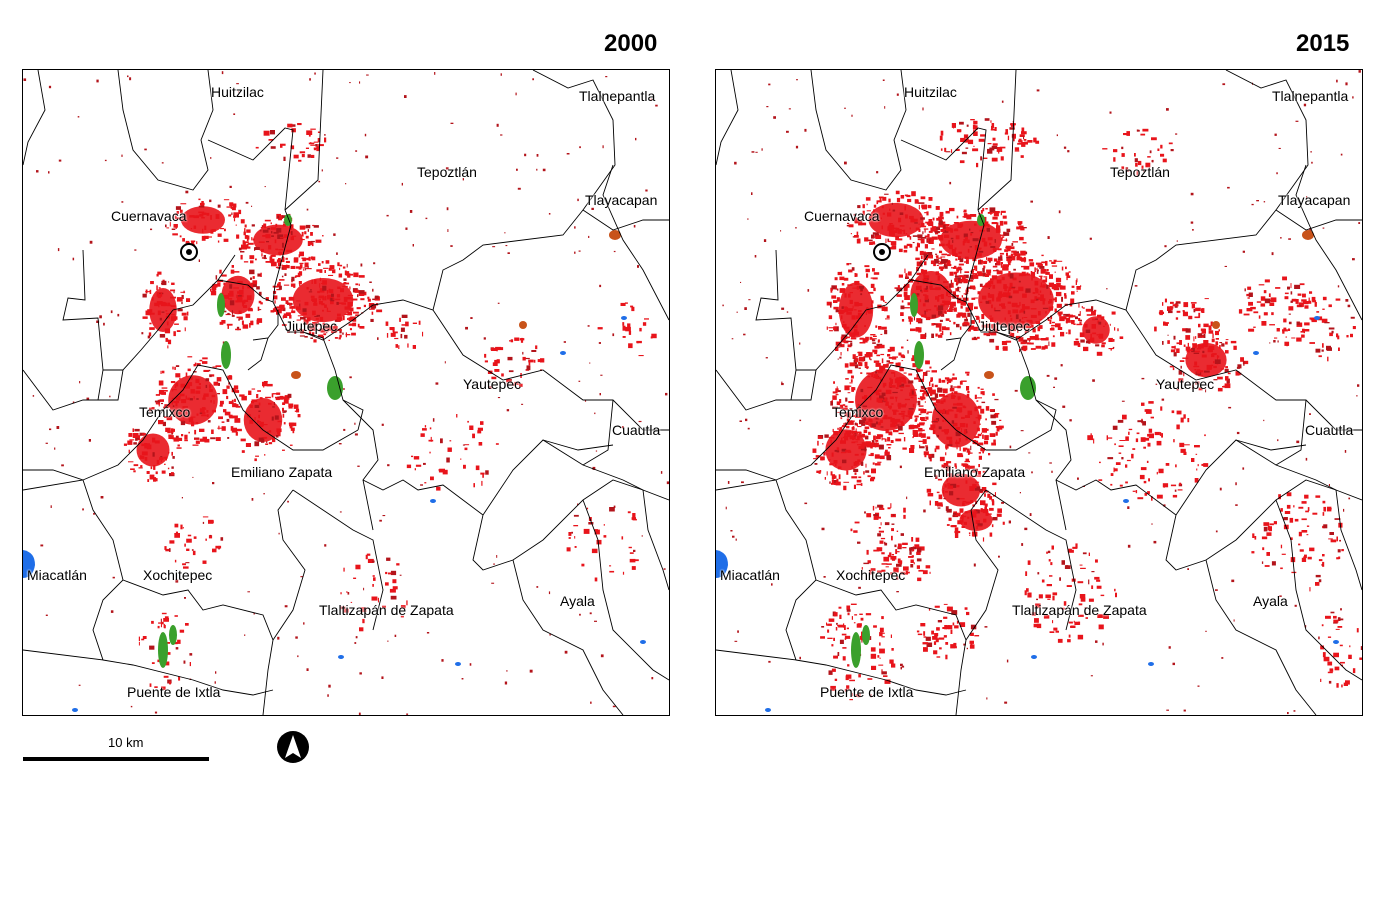 The width and height of the screenshot is (1384, 923). What do you see at coordinates (1185, 384) in the screenshot?
I see `place-label: Yautepec` at bounding box center [1185, 384].